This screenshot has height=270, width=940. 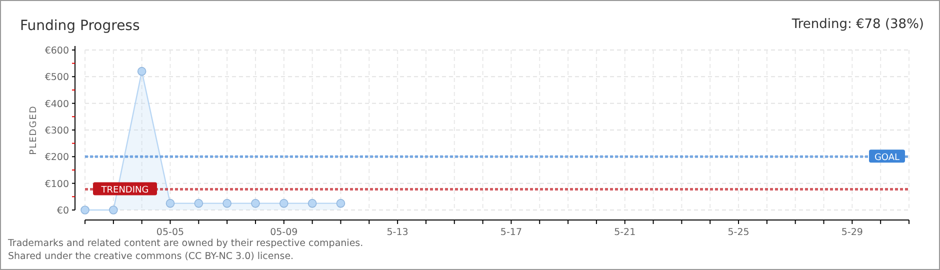 I want to click on y-tick-label: €500, so click(x=56, y=78).